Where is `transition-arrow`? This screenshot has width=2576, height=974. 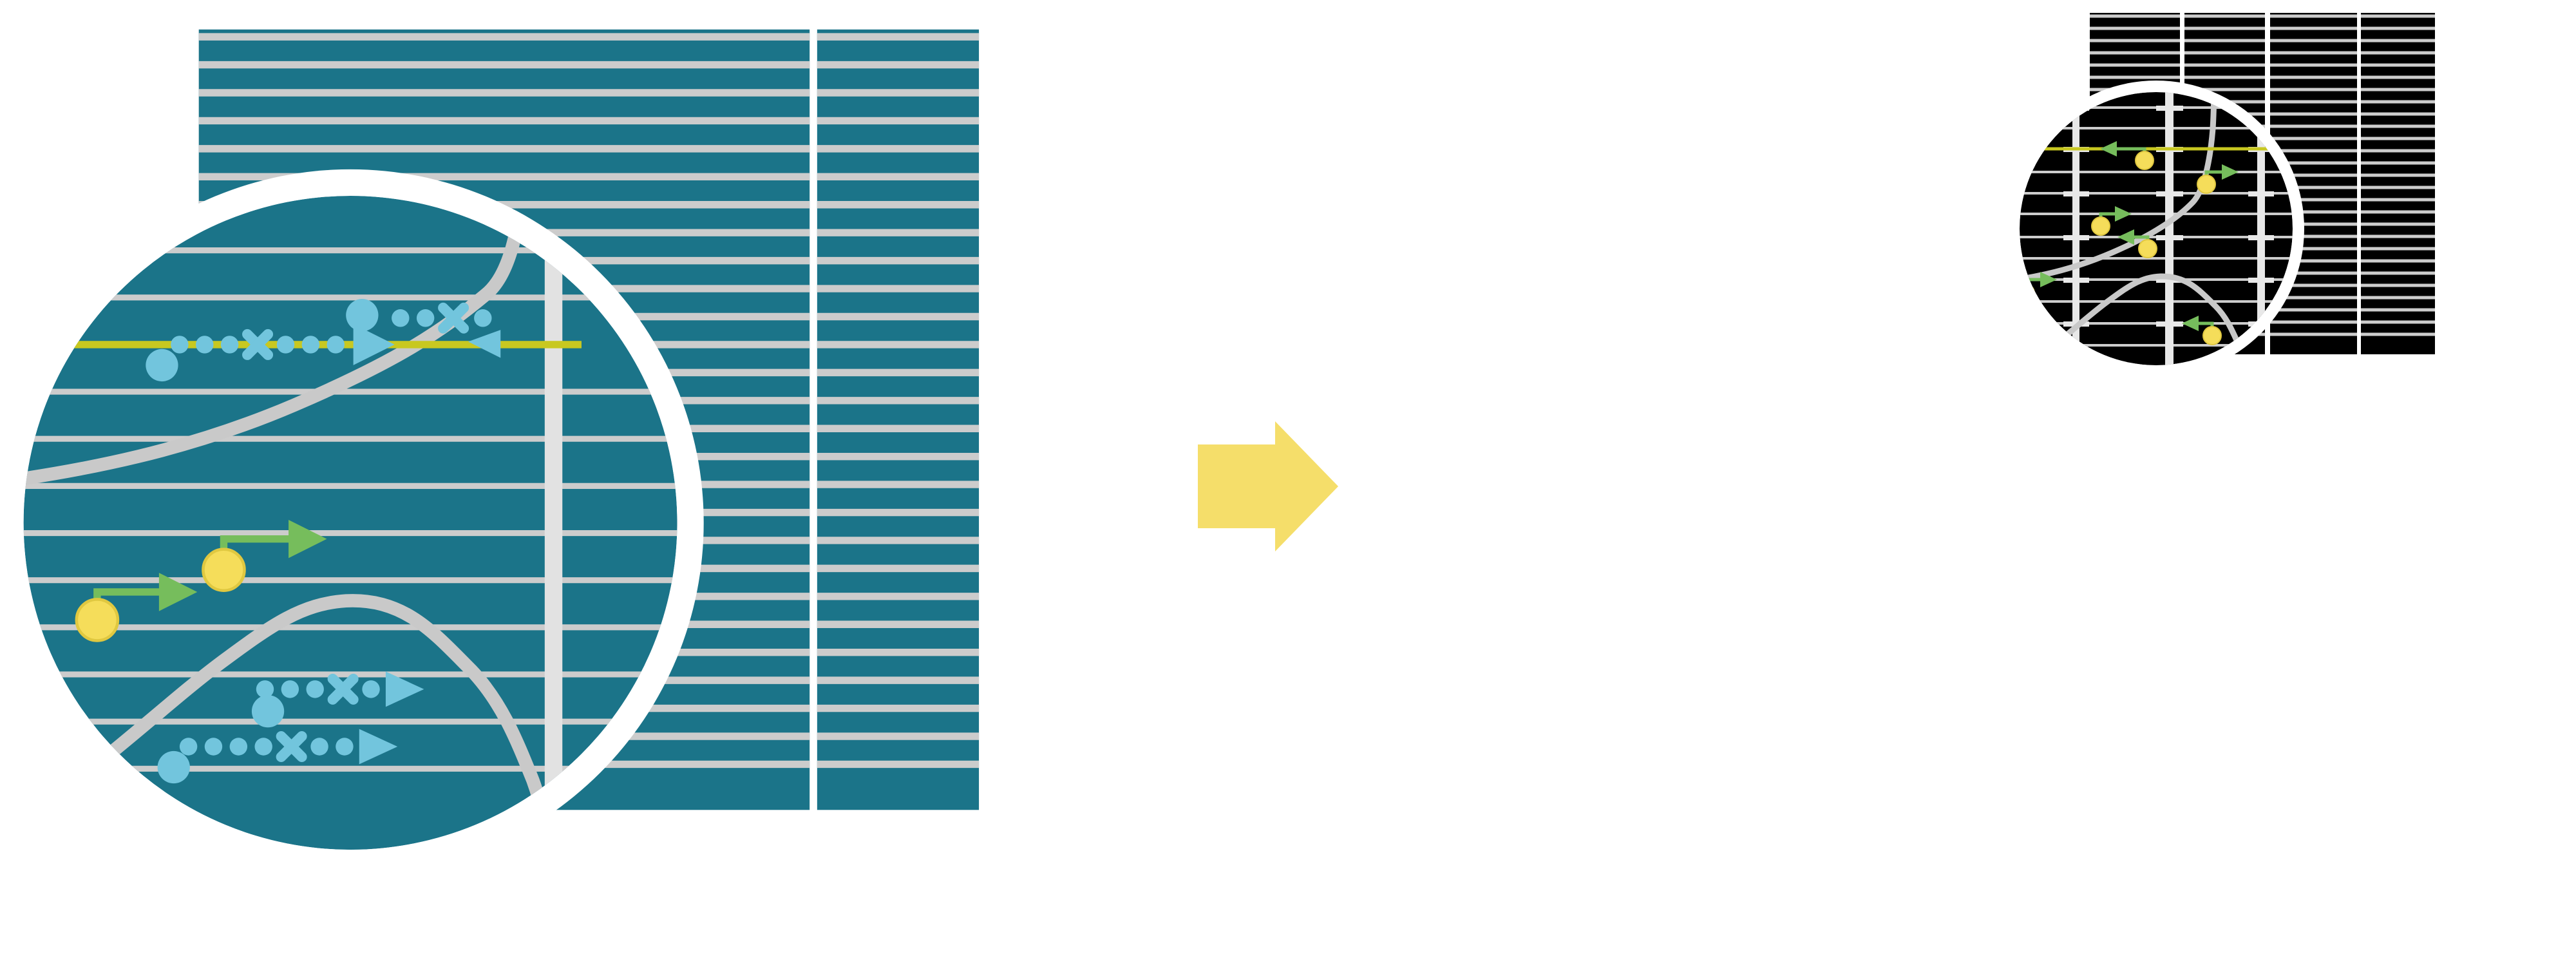 transition-arrow is located at coordinates (1269, 486).